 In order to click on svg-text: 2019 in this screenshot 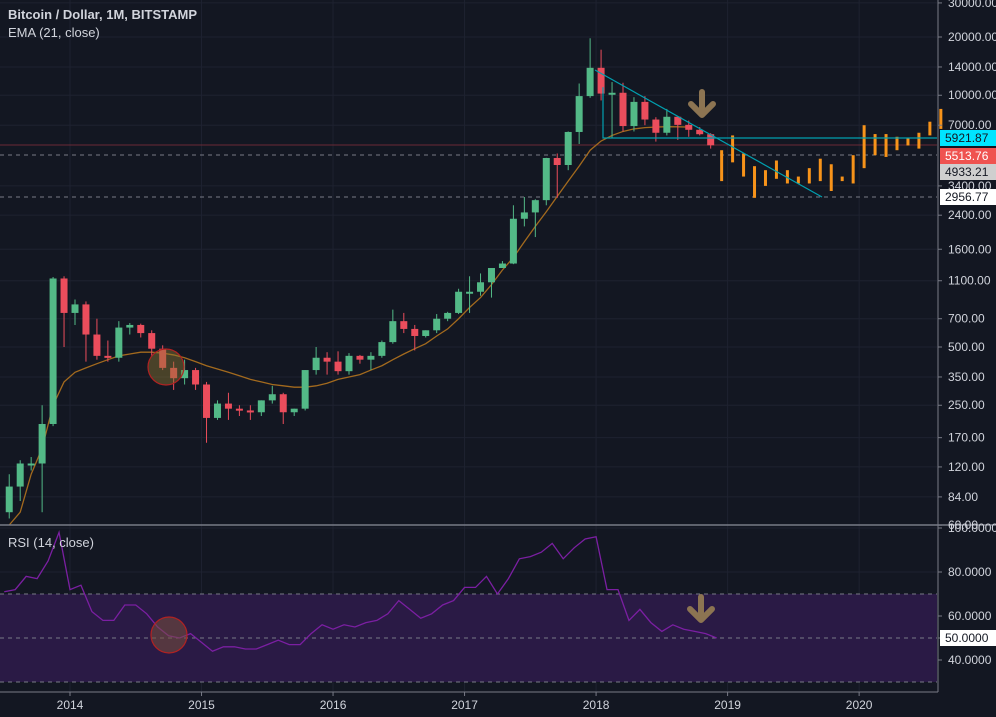, I will do `click(727, 705)`.